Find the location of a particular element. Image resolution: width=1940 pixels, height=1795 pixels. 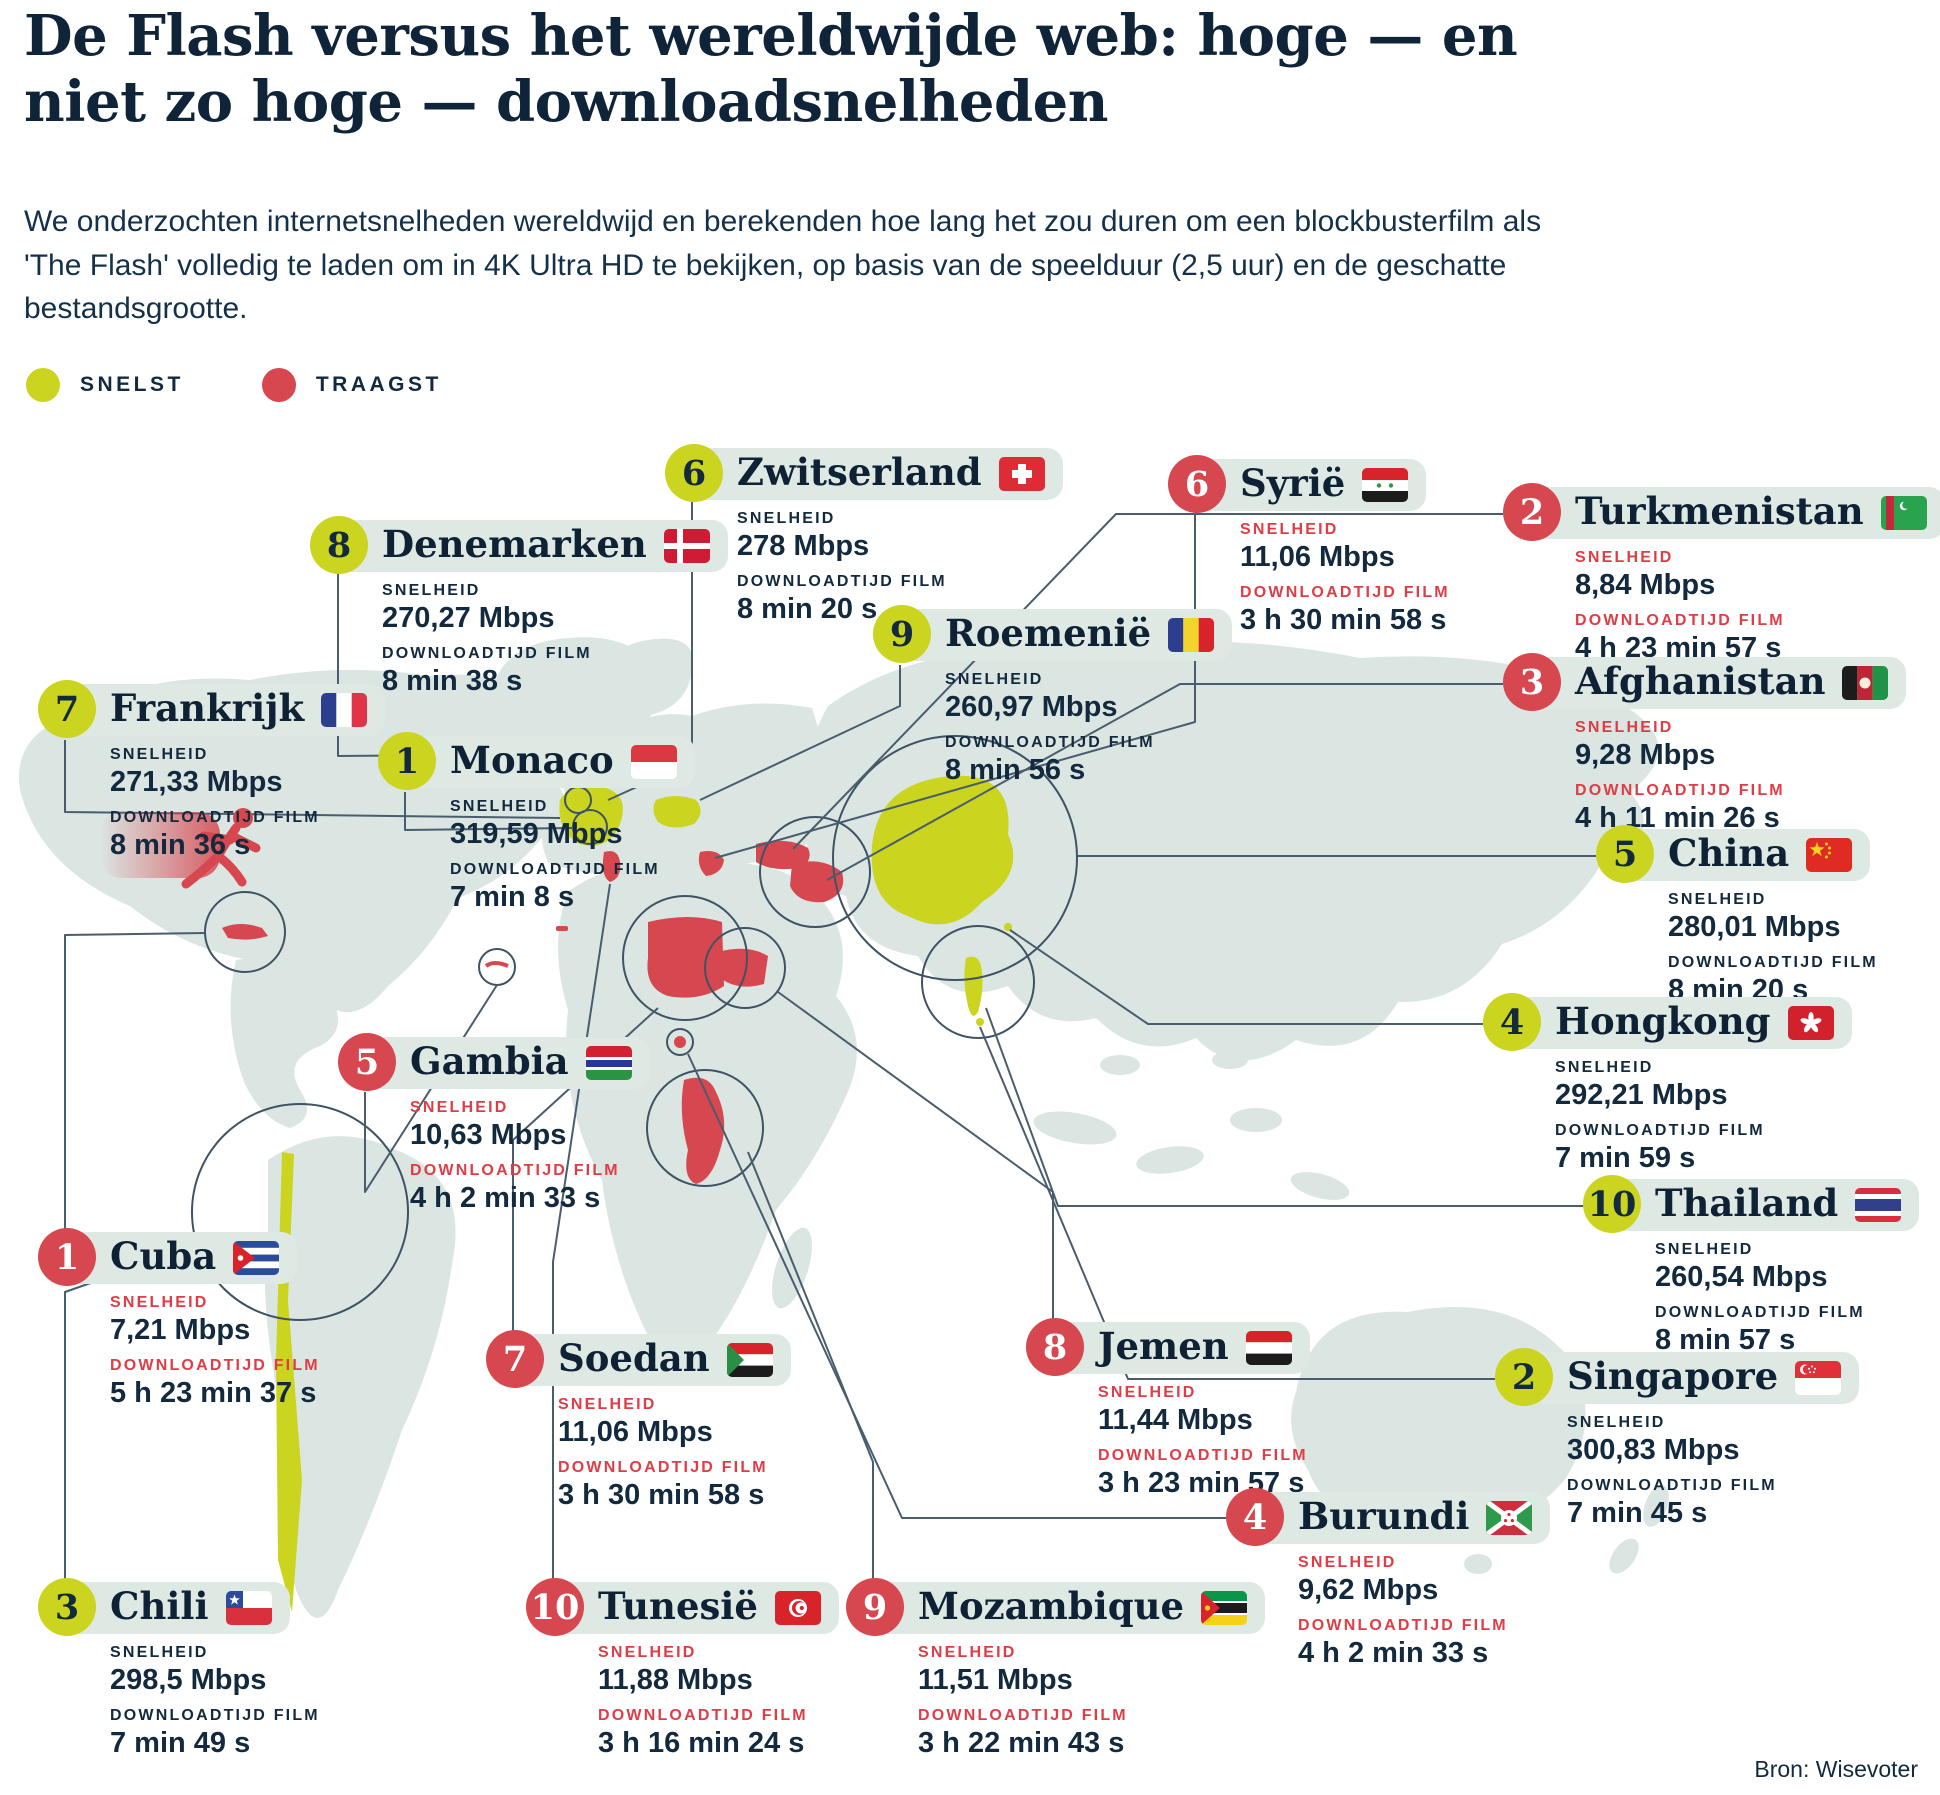

rank-badge: 8 is located at coordinates (1055, 1347).